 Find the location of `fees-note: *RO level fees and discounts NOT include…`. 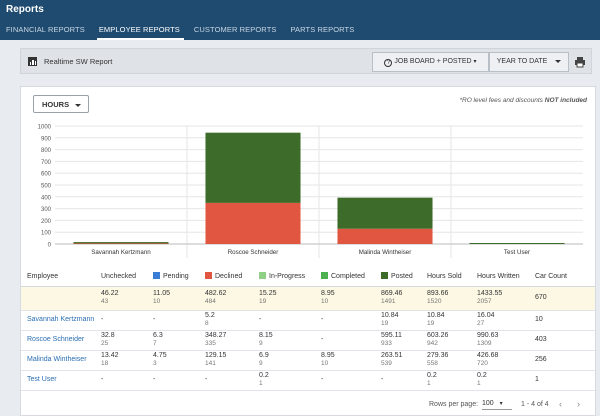

fees-note: *RO level fees and discounts NOT include… is located at coordinates (523, 100).